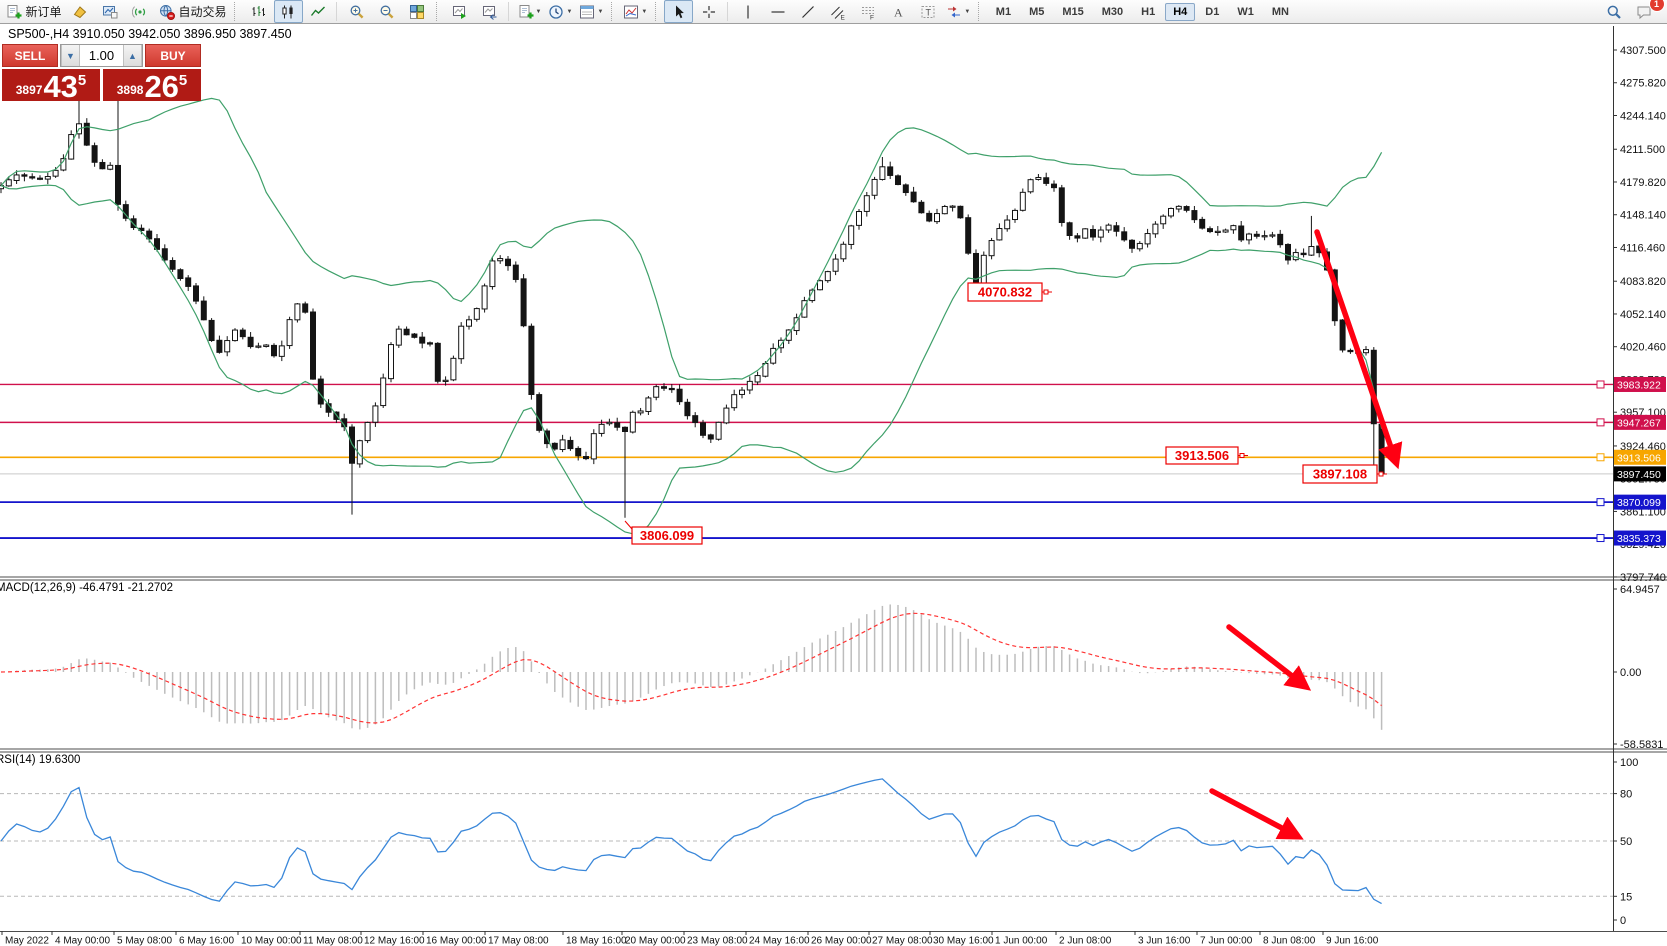  Describe the element at coordinates (842, 17) in the screenshot. I see `svg-text: E` at that location.